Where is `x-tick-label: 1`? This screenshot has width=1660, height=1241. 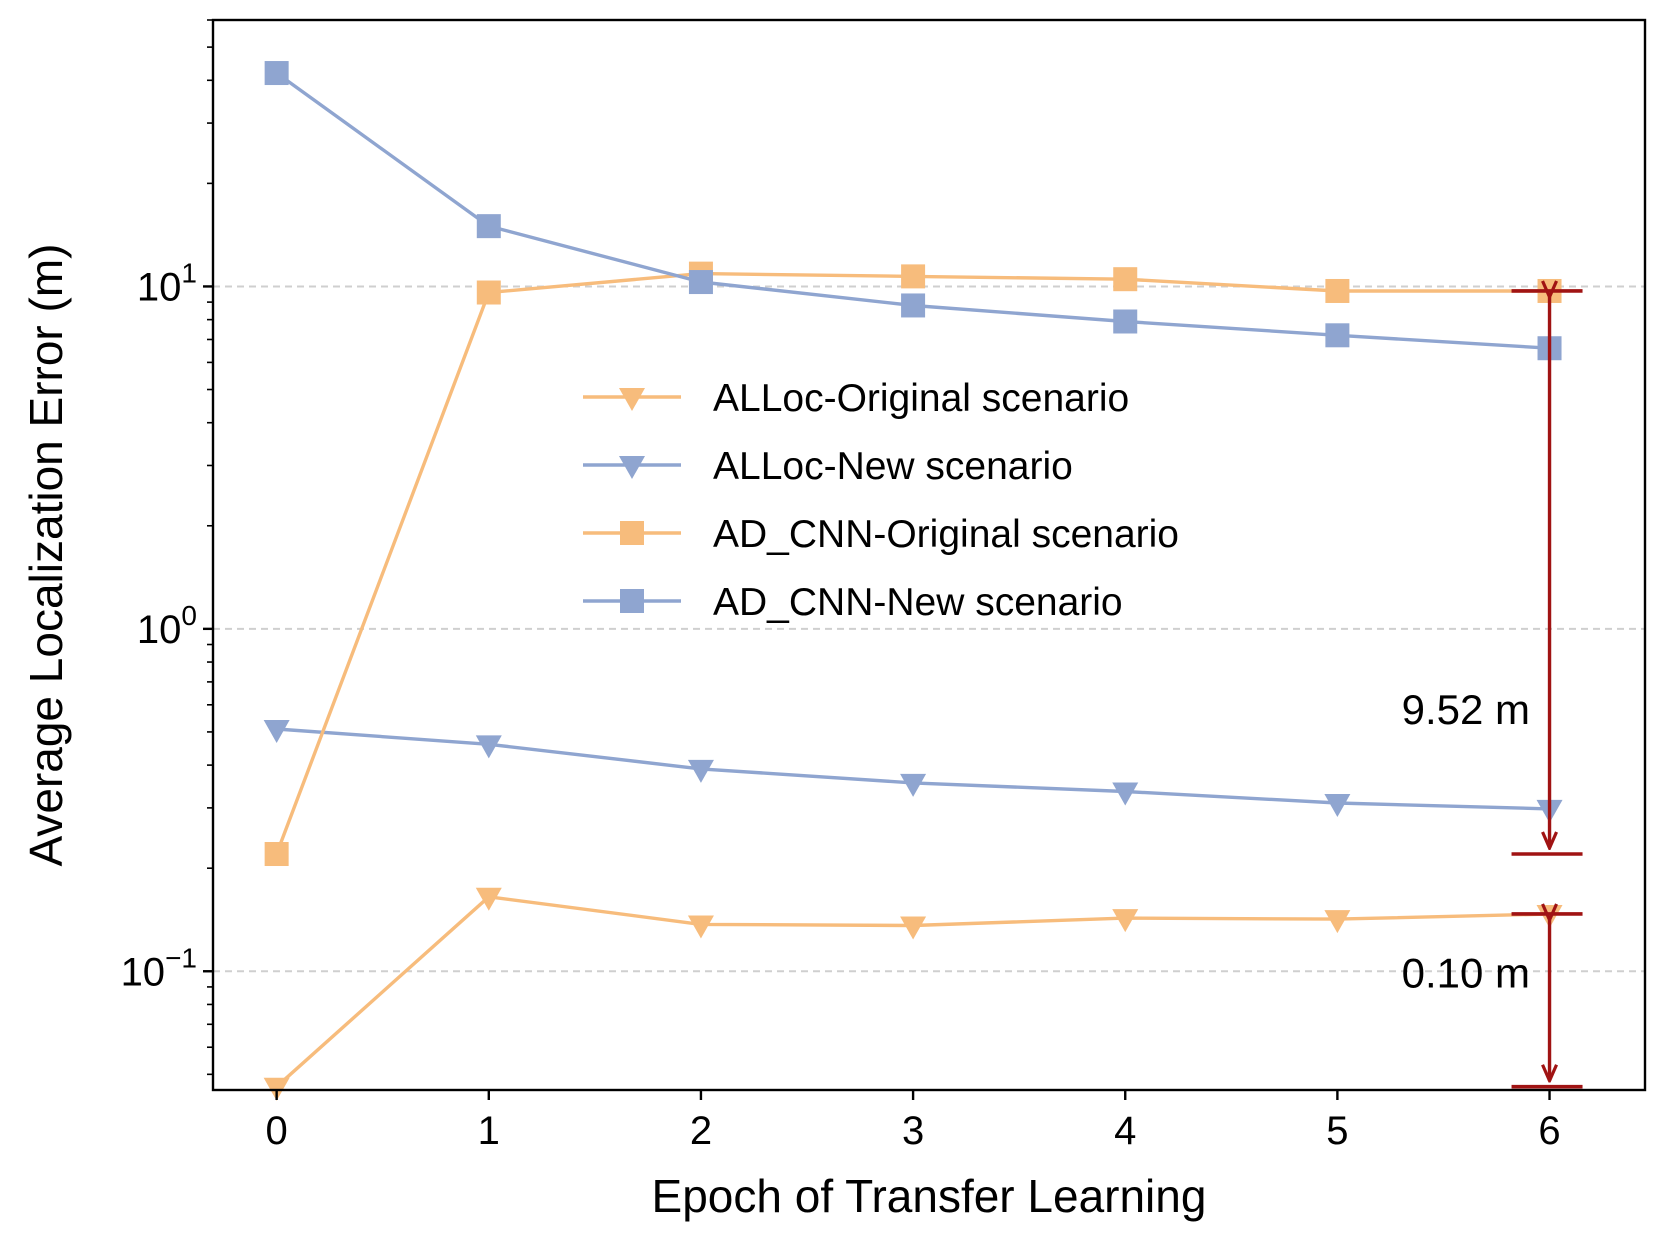
x-tick-label: 1 is located at coordinates (489, 1131).